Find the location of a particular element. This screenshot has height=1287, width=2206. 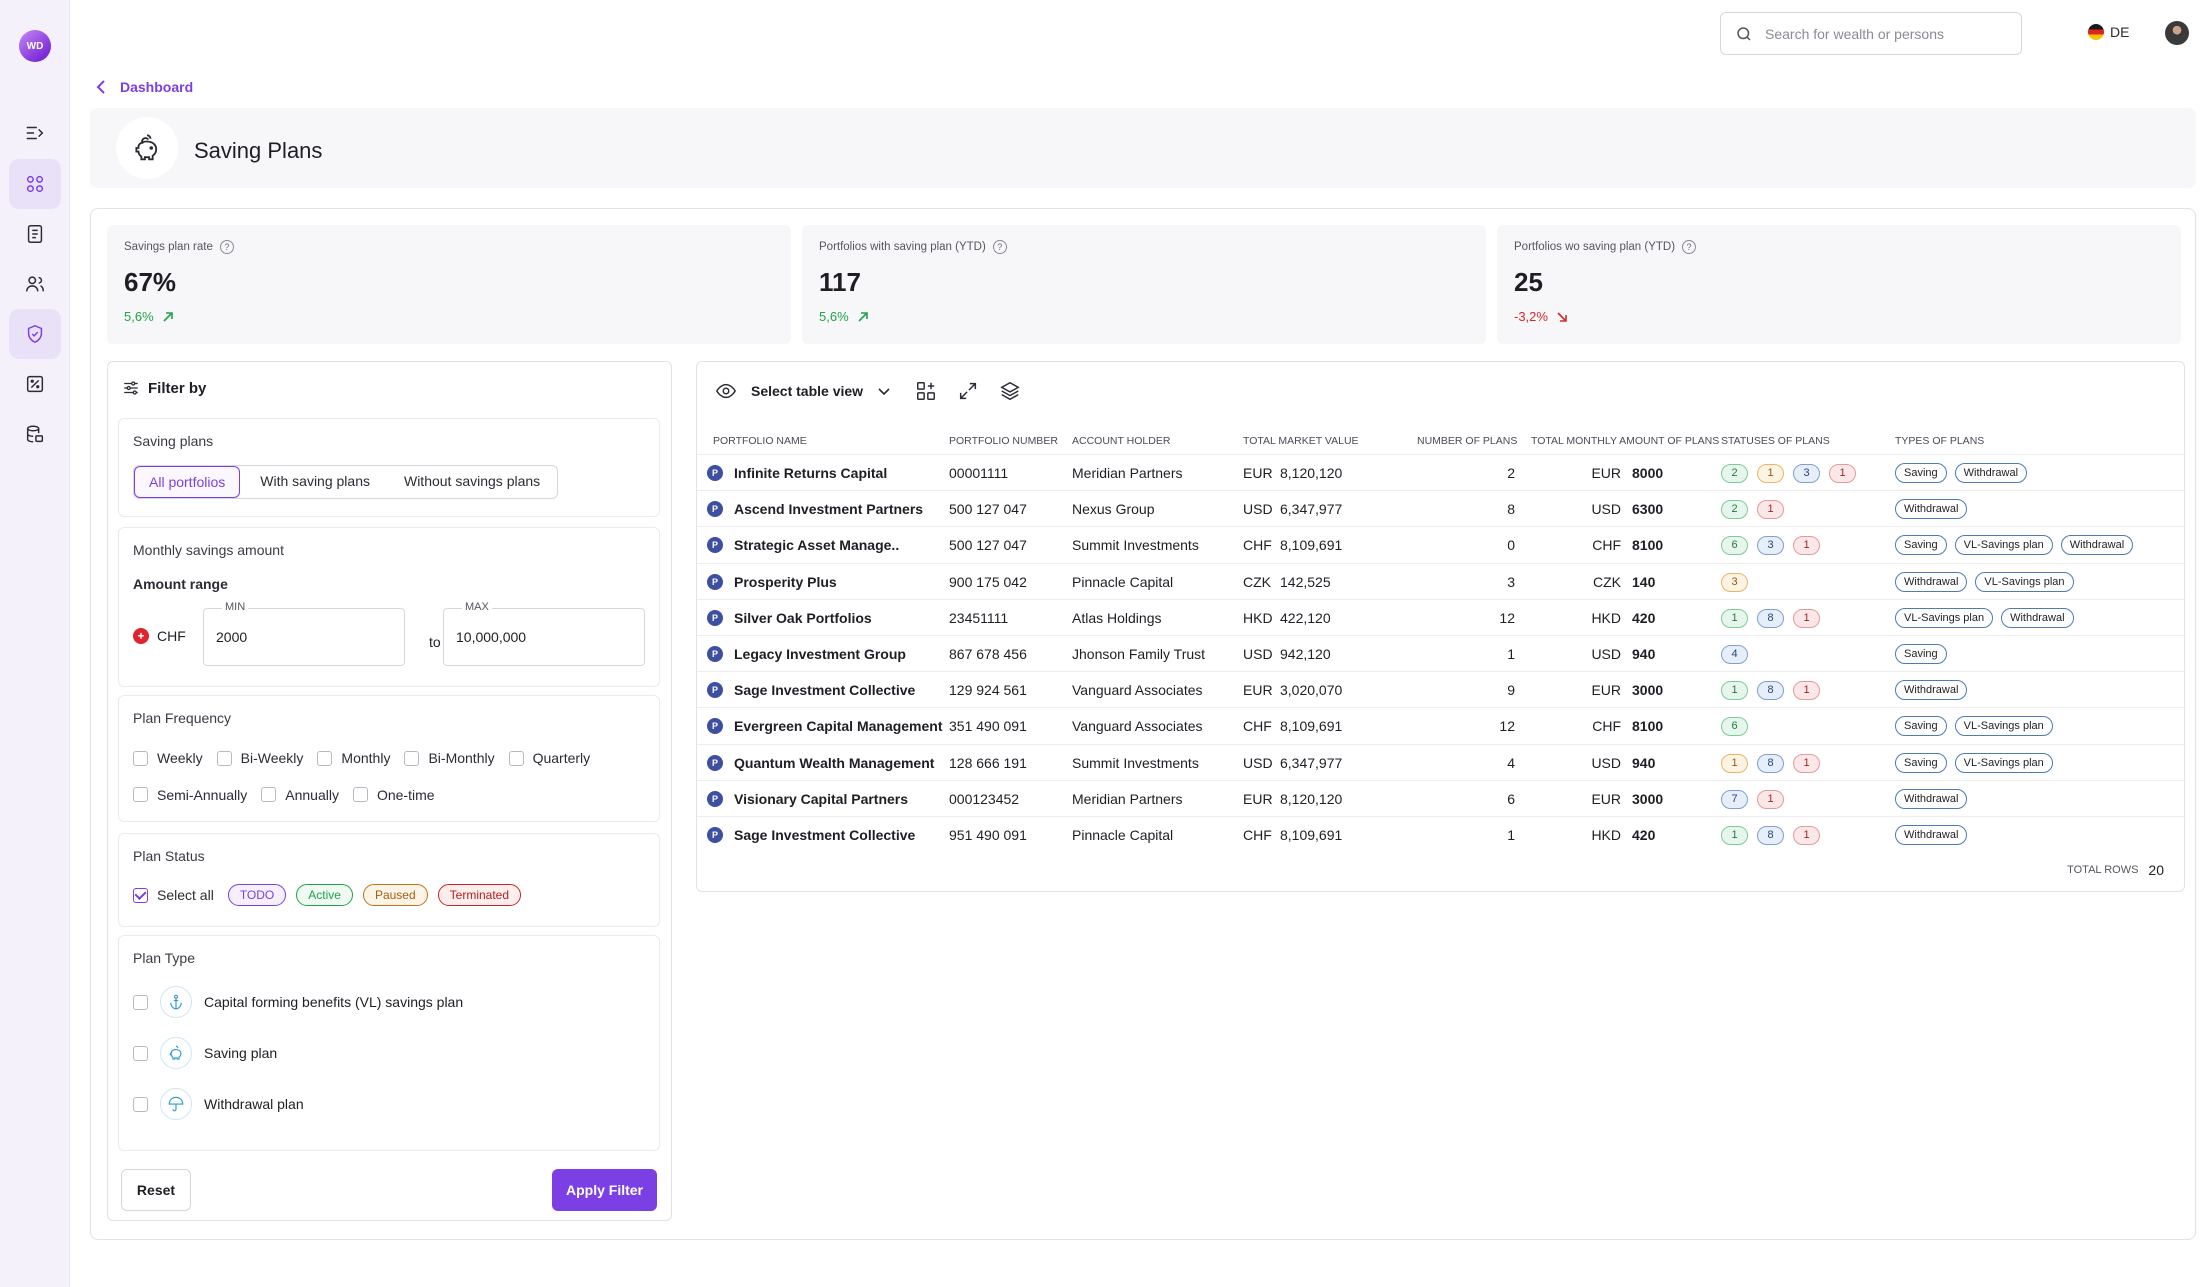

cell-market-value-currency: EUR is located at coordinates (1258, 798).